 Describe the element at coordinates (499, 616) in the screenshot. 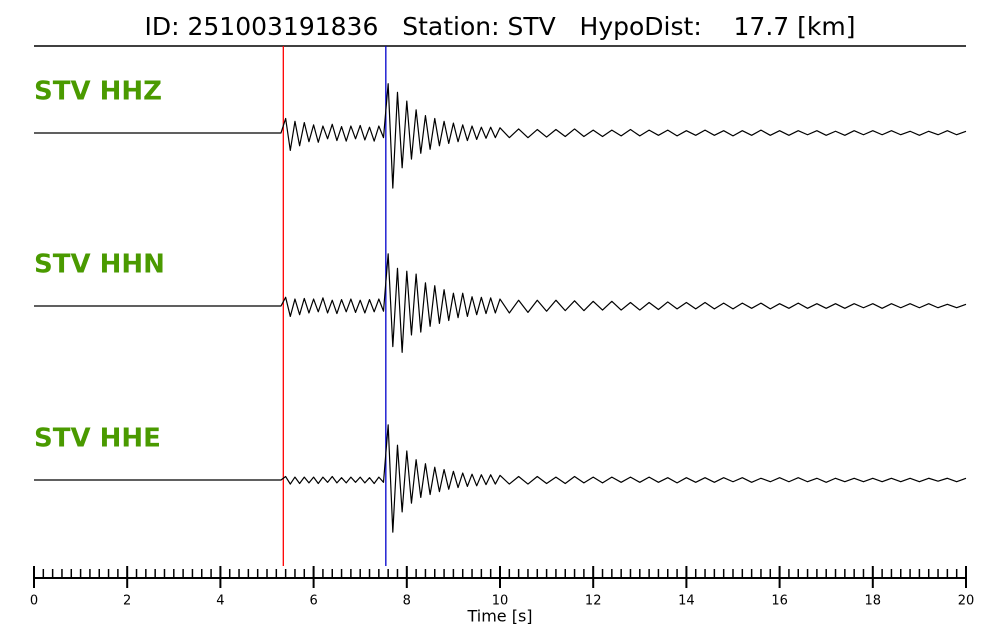

I see `x-axis-label: Time [s]` at that location.